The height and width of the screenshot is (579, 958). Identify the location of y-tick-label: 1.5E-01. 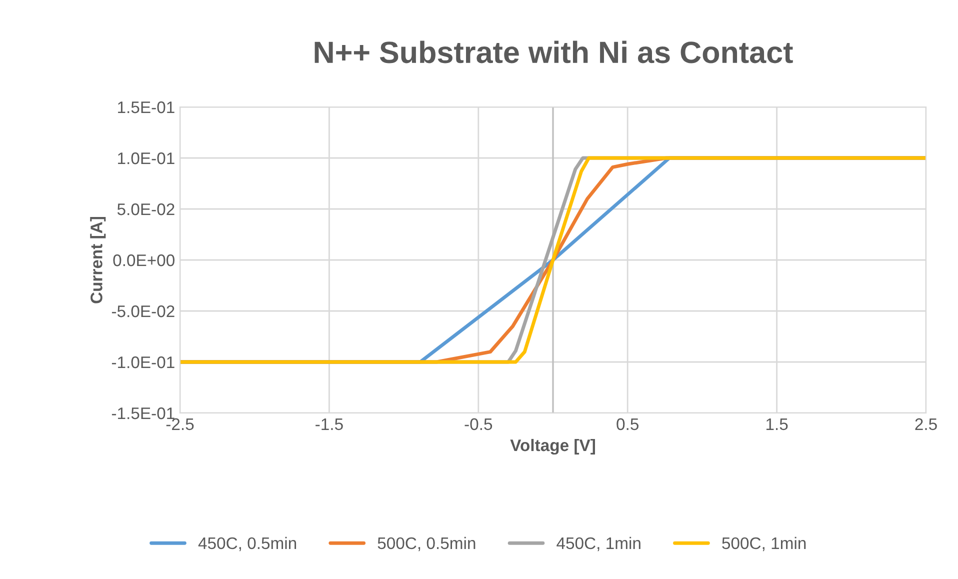
(146, 107).